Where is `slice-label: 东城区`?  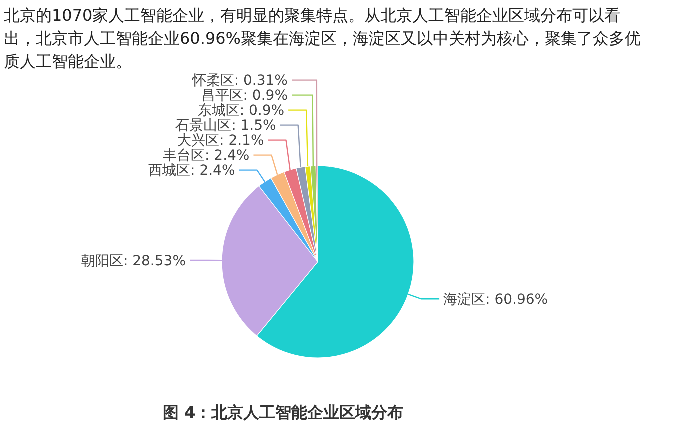 slice-label: 东城区 is located at coordinates (219, 111).